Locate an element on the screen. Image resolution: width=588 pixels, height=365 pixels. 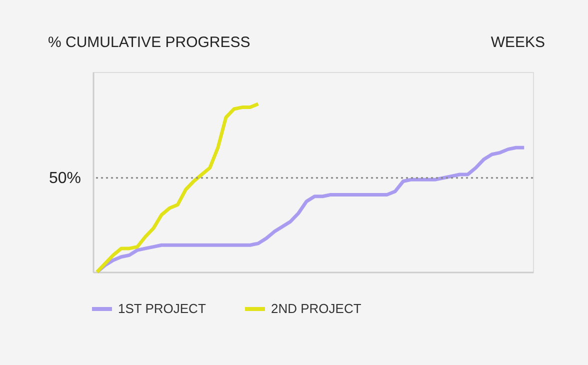
x-axis-title: WEEKS is located at coordinates (517, 42).